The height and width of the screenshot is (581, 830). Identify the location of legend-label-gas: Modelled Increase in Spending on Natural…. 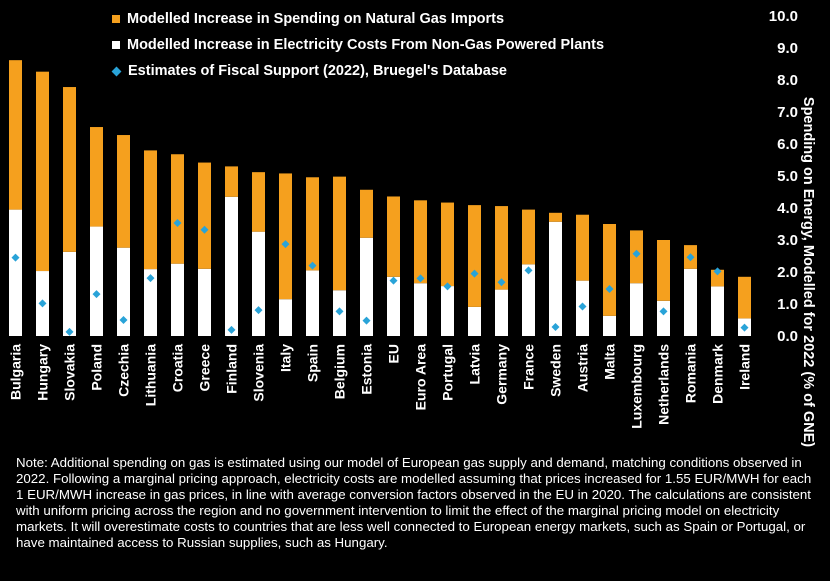
(316, 19).